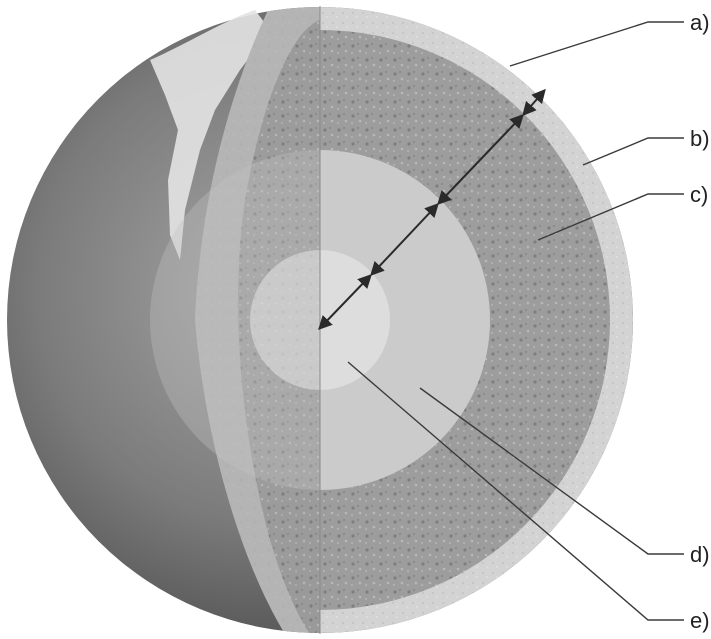 The image size is (711, 639). I want to click on radius-arrow-inner-core, so click(345, 302).